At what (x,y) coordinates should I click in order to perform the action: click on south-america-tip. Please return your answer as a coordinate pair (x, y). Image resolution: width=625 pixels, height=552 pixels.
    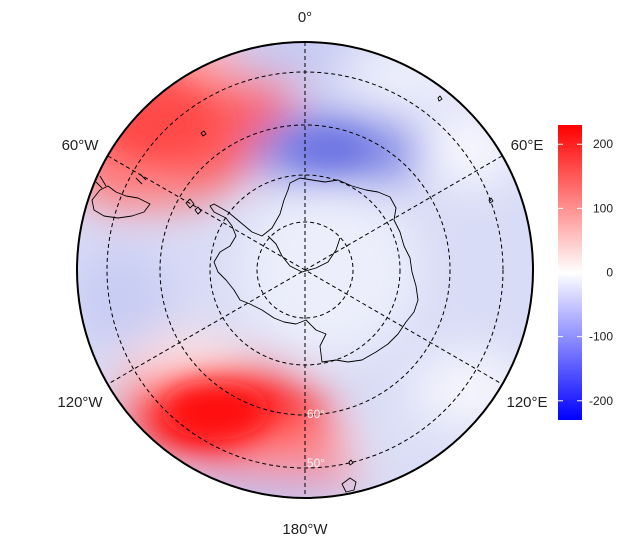
    Looking at the image, I should click on (121, 202).